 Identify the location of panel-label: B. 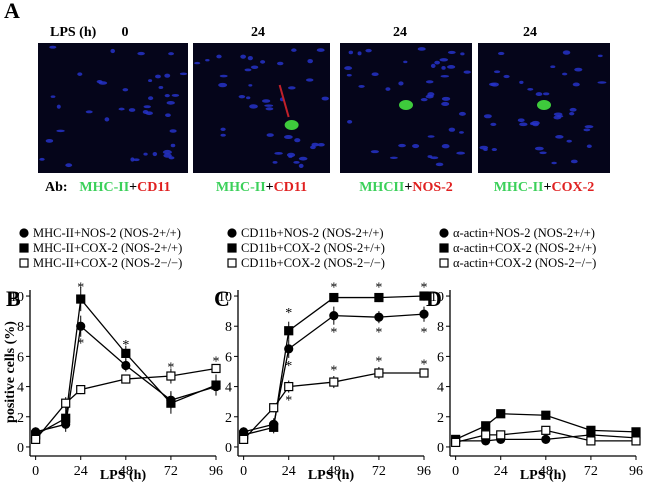
(13, 298).